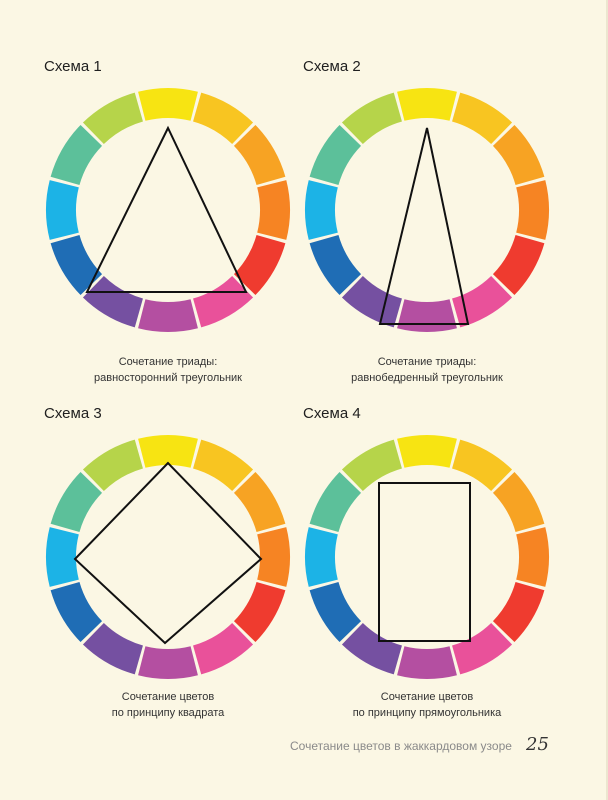 The height and width of the screenshot is (800, 608). I want to click on scheme-3-caption: Сочетание цветов по принципу квадрата, so click(168, 705).